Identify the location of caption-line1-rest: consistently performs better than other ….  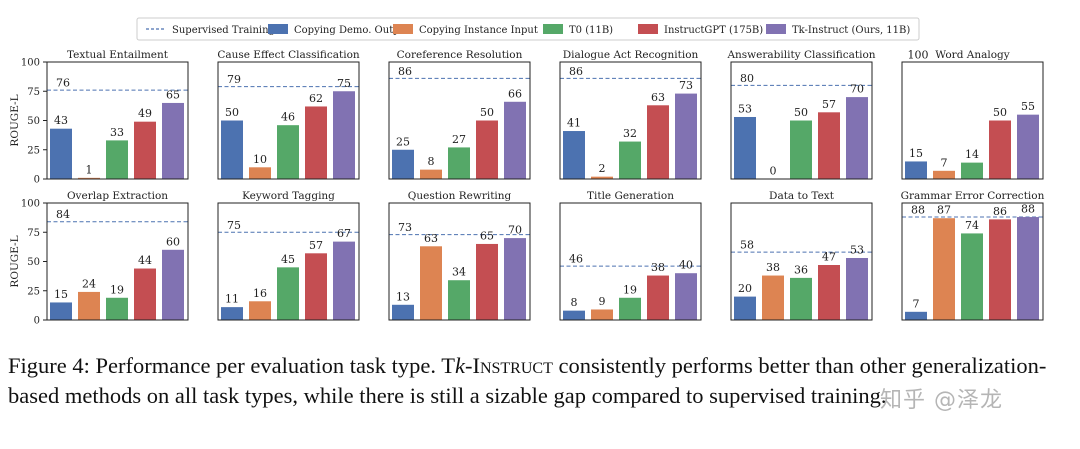
(799, 365).